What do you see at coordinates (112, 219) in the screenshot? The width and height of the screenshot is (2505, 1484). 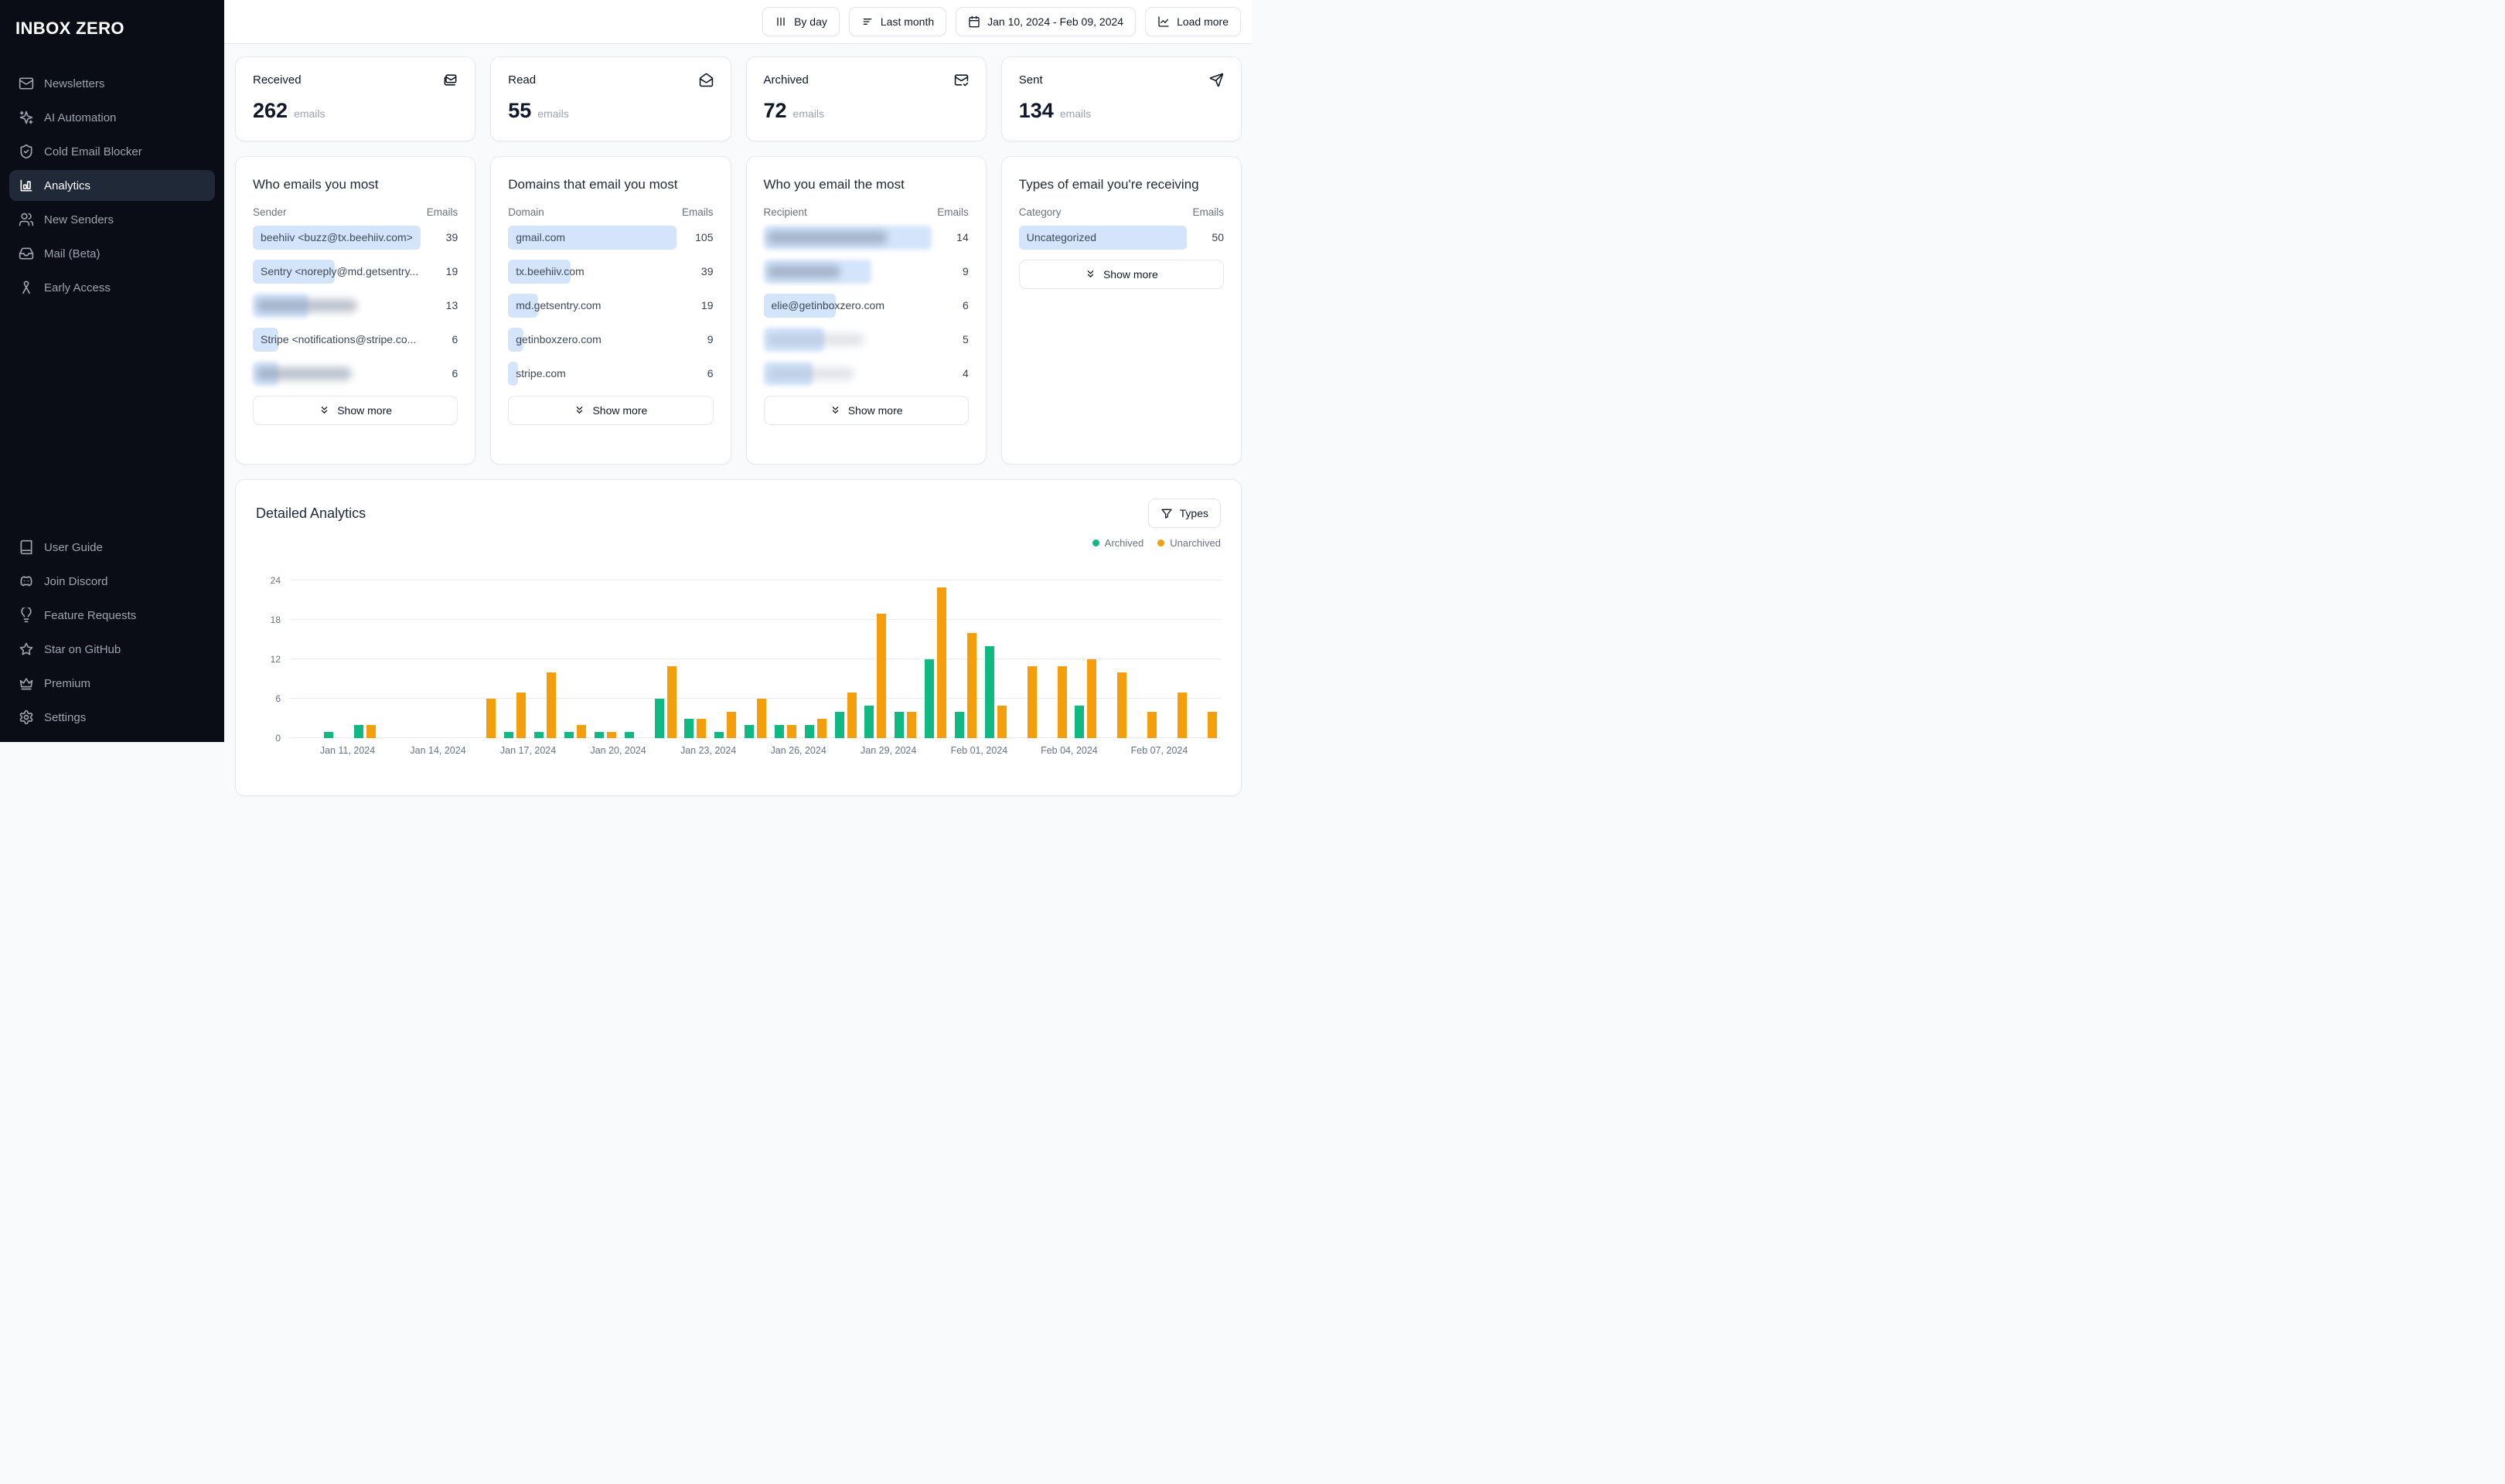 I see `sidebar-item-new-senders: New Senders` at bounding box center [112, 219].